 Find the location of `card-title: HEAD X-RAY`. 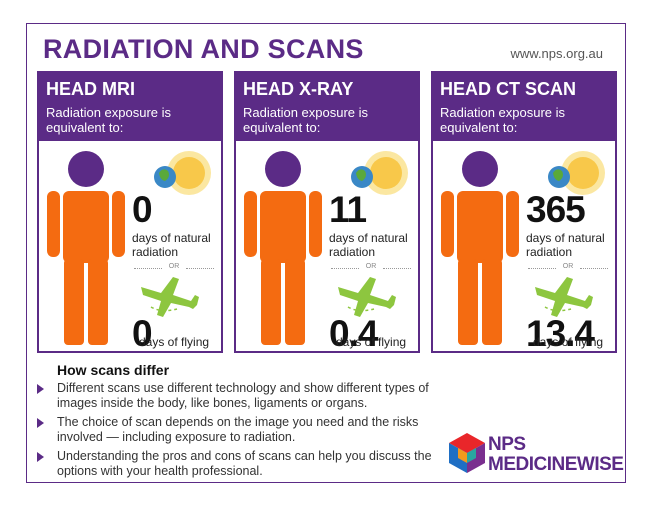

card-title: HEAD X-RAY is located at coordinates (298, 89).